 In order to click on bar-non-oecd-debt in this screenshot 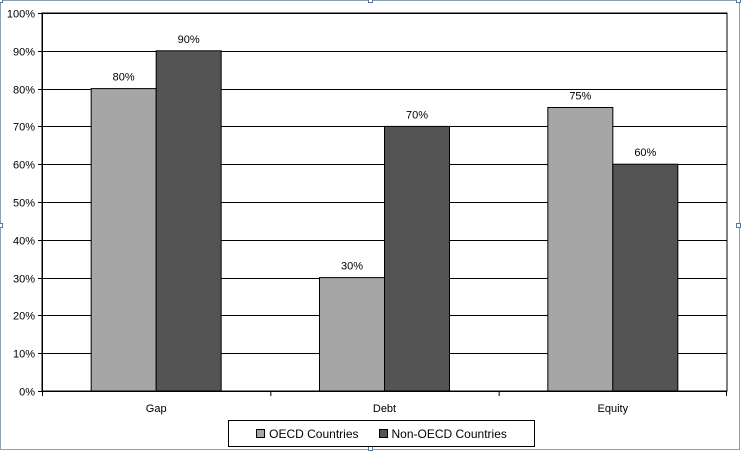, I will do `click(417, 258)`.